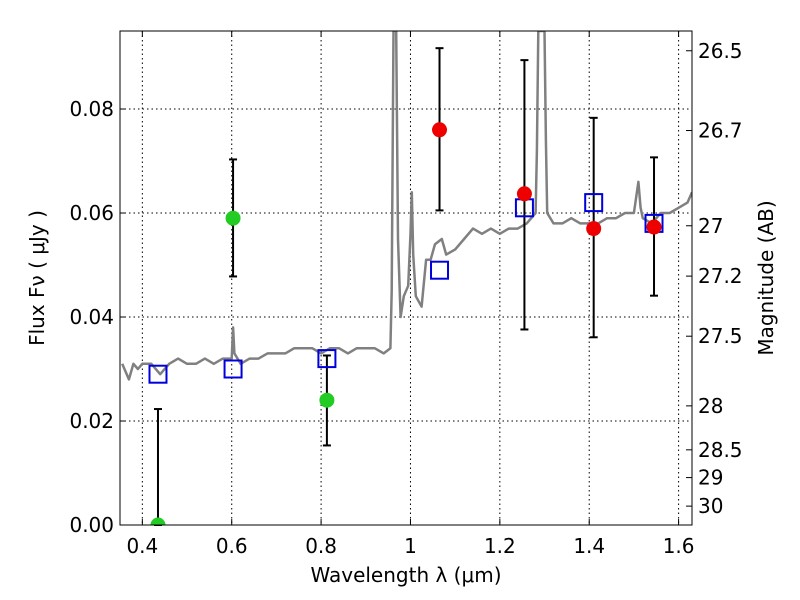  Describe the element at coordinates (720, 131) in the screenshot. I see `y2-tick-label: 26.7` at that location.